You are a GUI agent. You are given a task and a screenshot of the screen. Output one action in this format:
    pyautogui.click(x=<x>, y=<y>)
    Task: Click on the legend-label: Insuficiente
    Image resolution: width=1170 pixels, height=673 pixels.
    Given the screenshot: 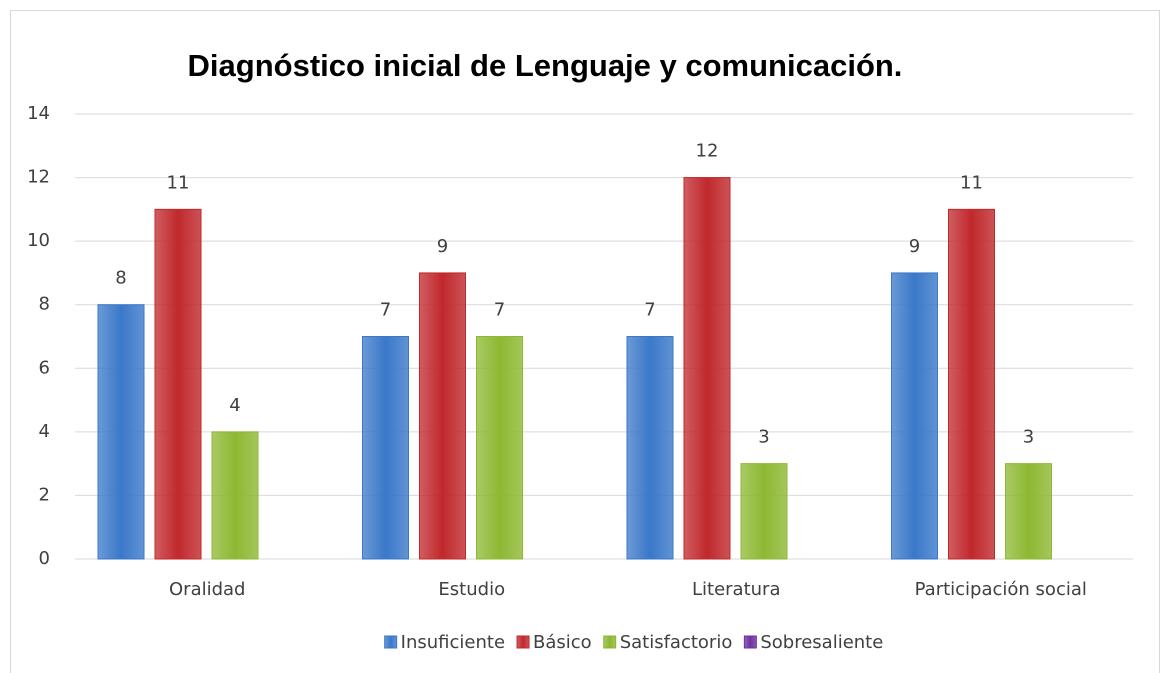 What is the action you would take?
    pyautogui.click(x=453, y=642)
    